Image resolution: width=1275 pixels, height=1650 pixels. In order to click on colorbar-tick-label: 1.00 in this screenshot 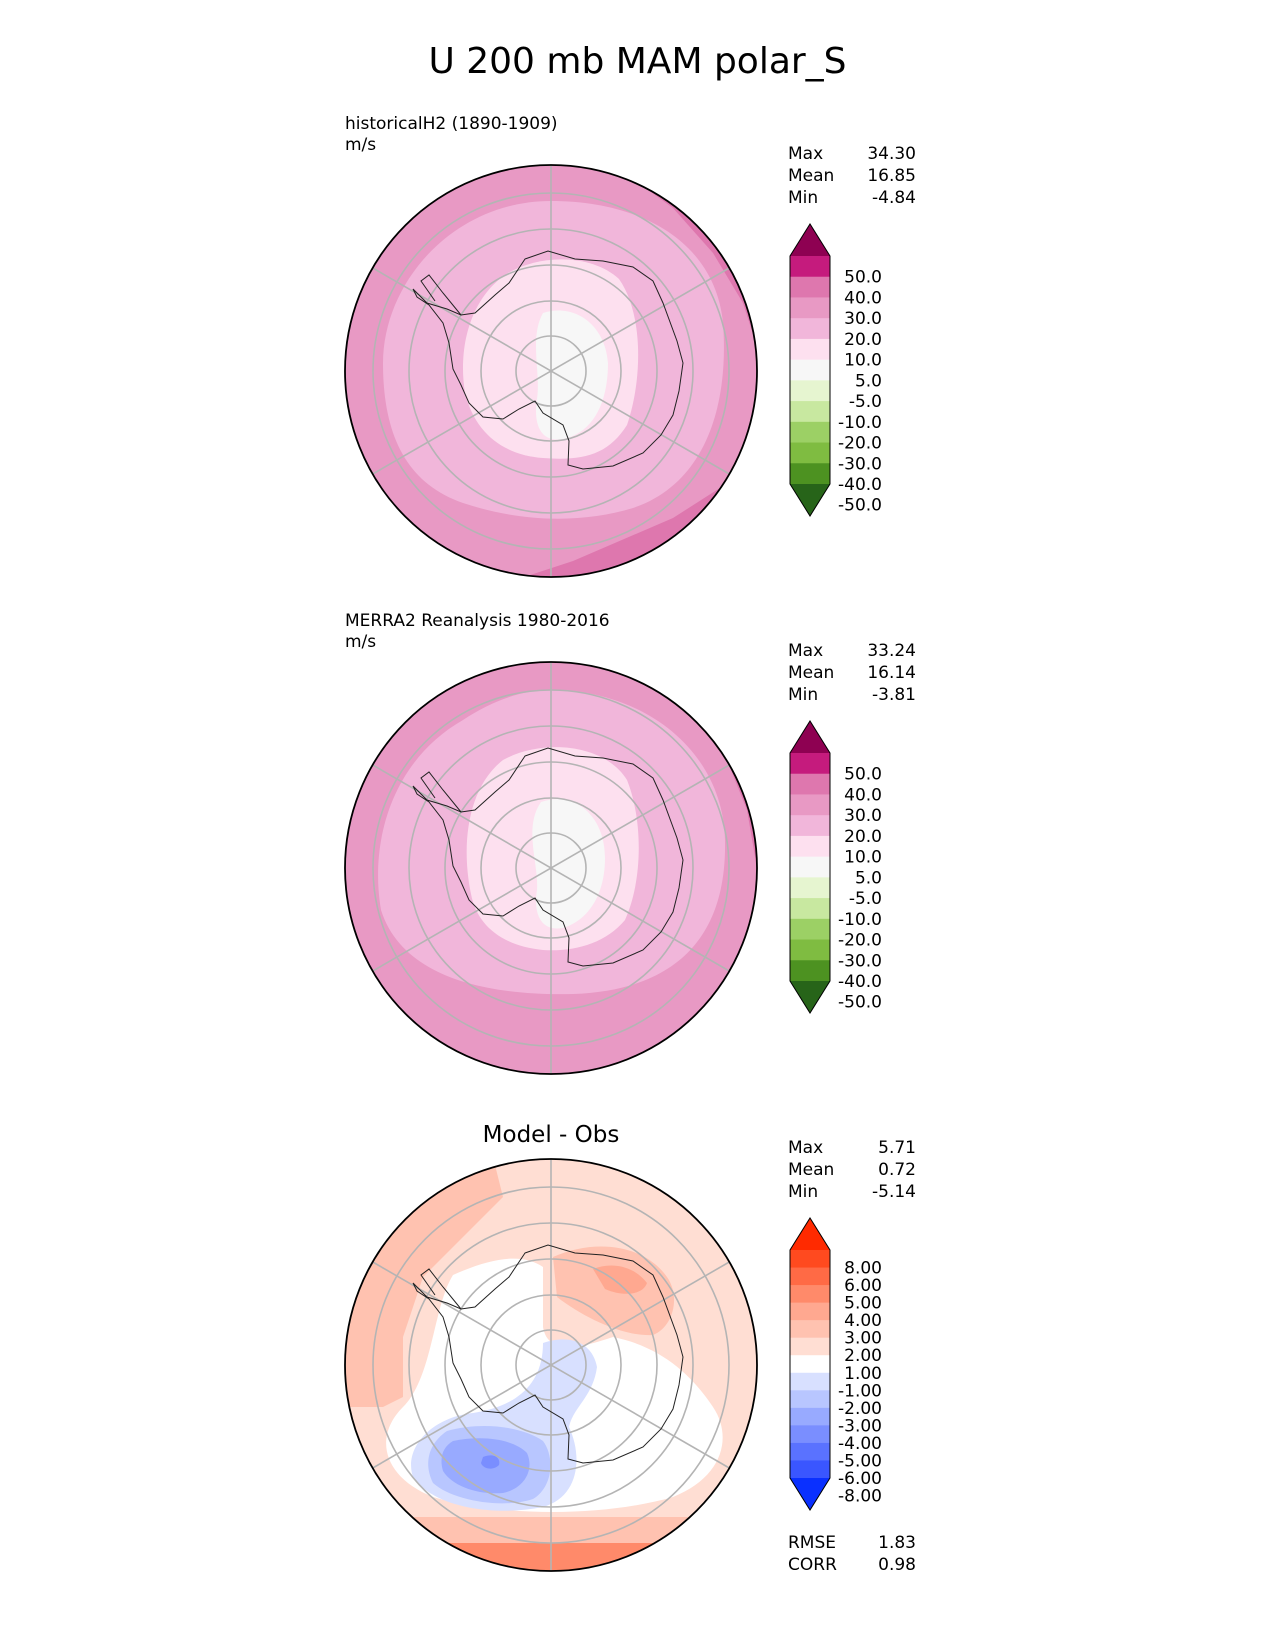, I will do `click(863, 1374)`.